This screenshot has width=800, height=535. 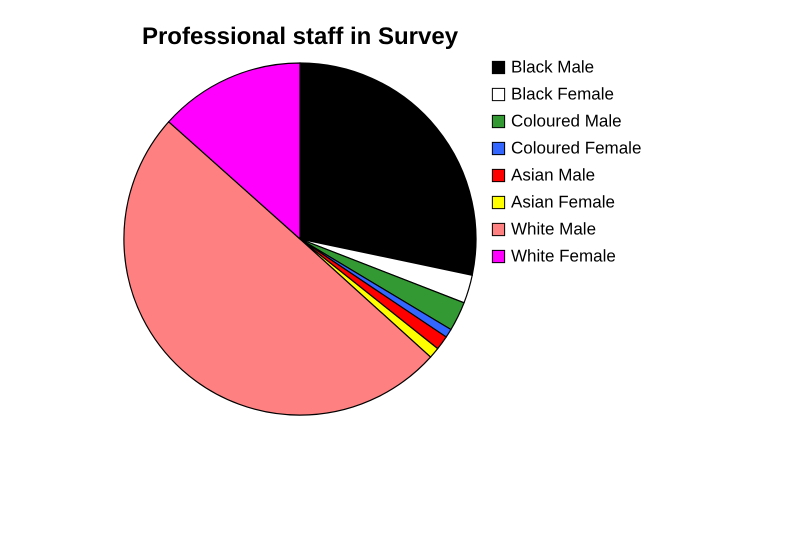 What do you see at coordinates (576, 148) in the screenshot?
I see `legend-label: Coloured Female` at bounding box center [576, 148].